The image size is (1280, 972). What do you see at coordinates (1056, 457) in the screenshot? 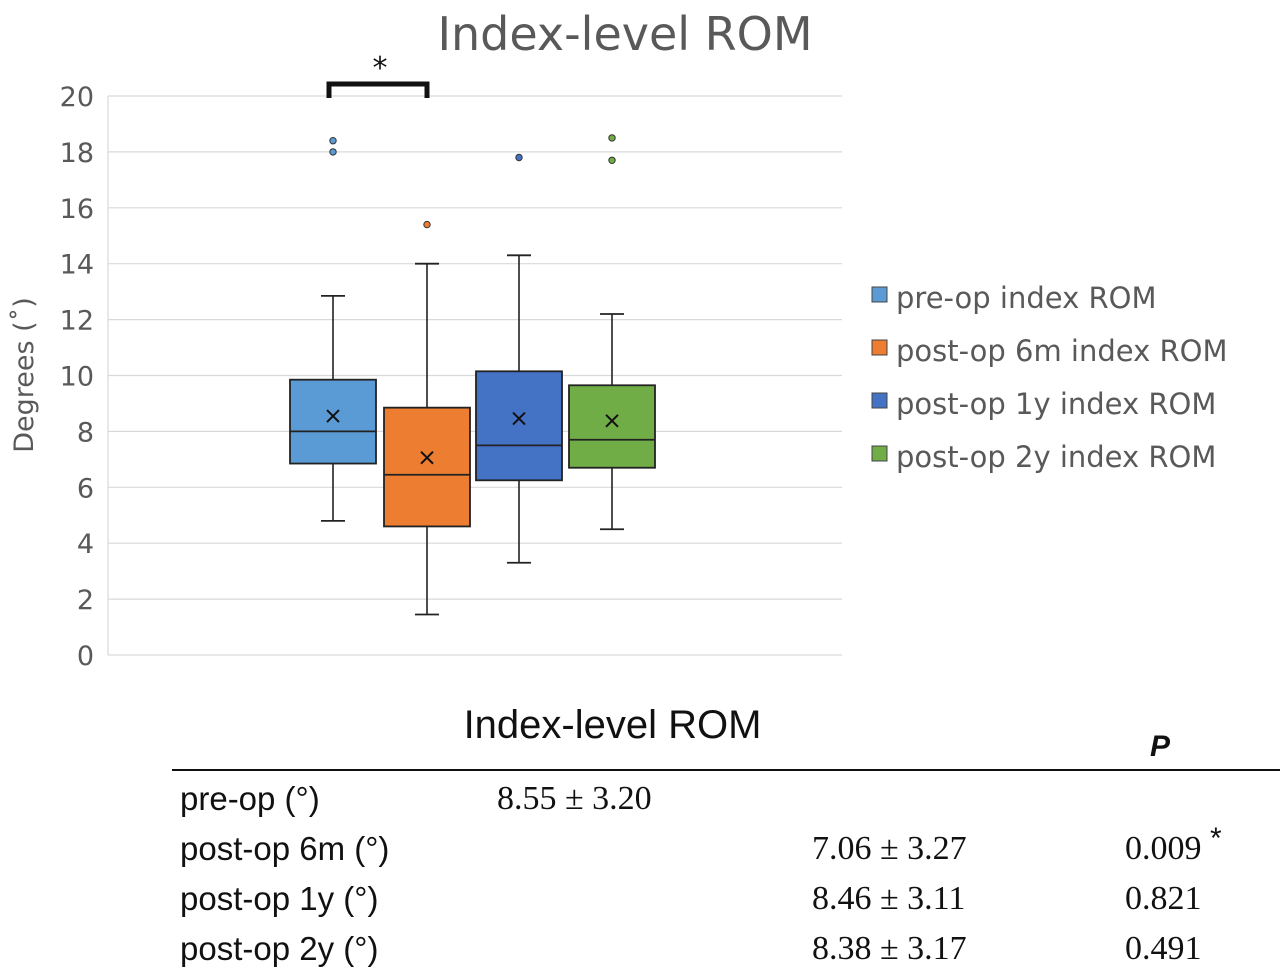
I see `legend-label: post-op 2y index ROM` at bounding box center [1056, 457].